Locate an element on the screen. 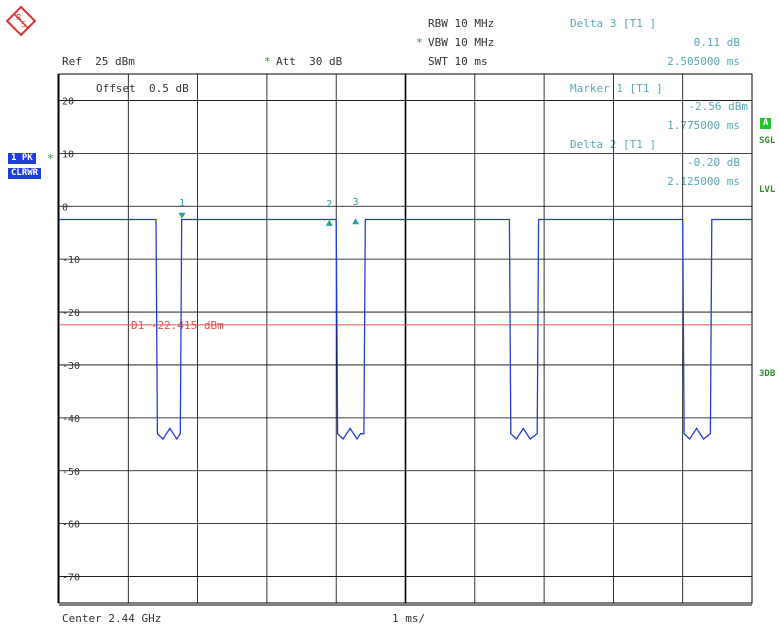 The image size is (780, 628). y-tick-label--20: -20 is located at coordinates (71, 313).